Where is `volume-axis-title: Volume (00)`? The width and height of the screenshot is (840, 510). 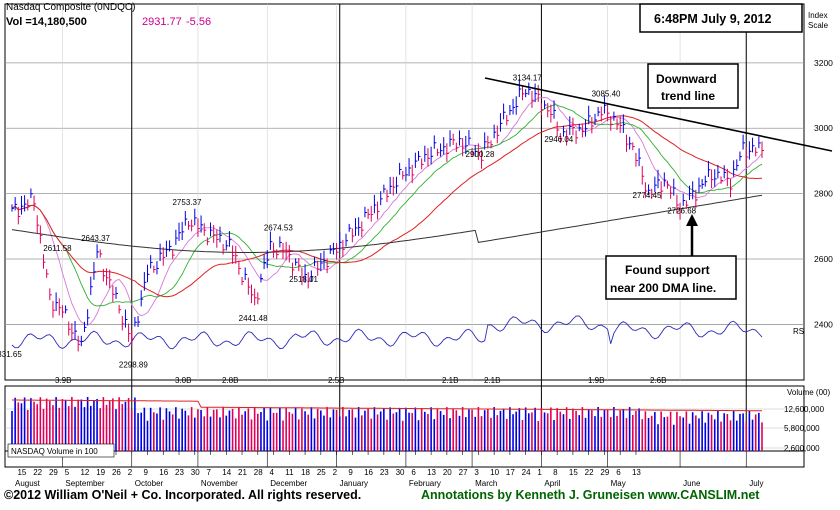 volume-axis-title: Volume (00) is located at coordinates (808, 392).